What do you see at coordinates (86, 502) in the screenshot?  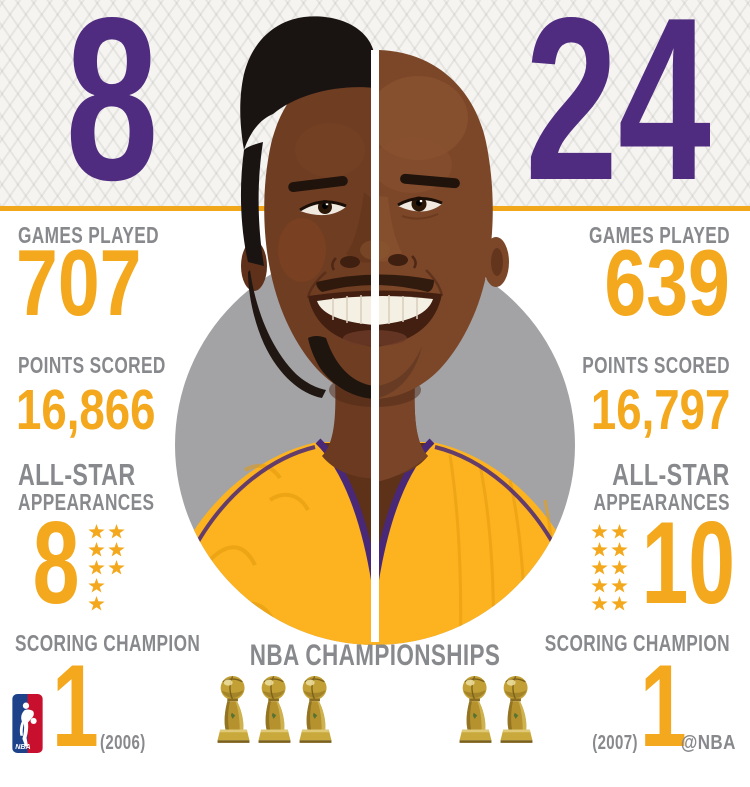 I see `left-allstar-label-2: APPEARANCES` at bounding box center [86, 502].